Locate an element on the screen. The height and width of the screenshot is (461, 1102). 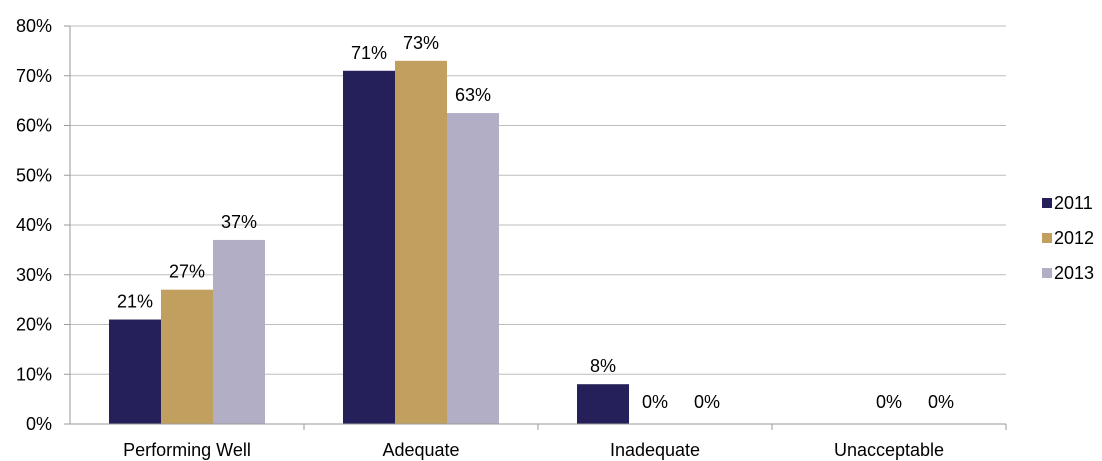
data-label: 27% is located at coordinates (187, 272).